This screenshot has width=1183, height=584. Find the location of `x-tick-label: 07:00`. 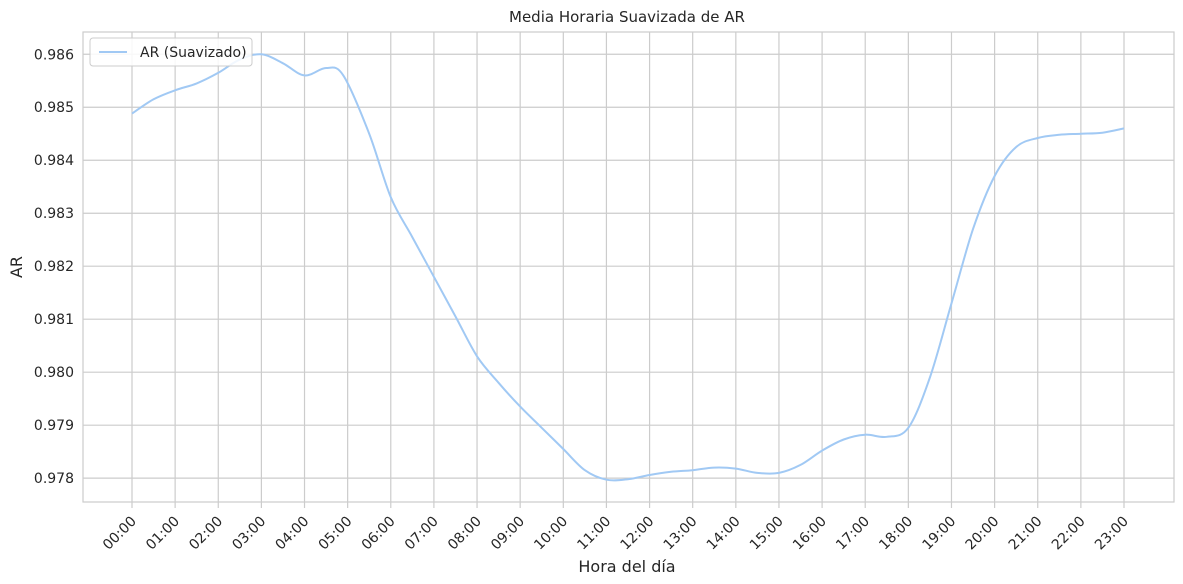

x-tick-label: 07:00 is located at coordinates (422, 534).